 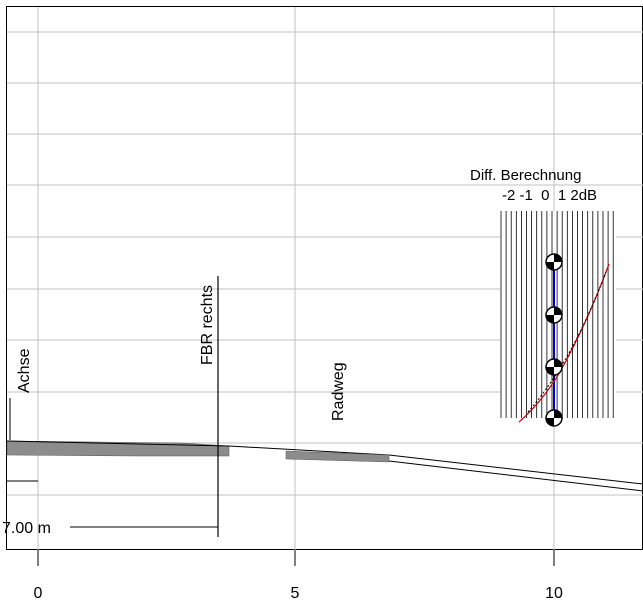 I want to click on x-tick-label-0: 0, so click(x=38, y=593).